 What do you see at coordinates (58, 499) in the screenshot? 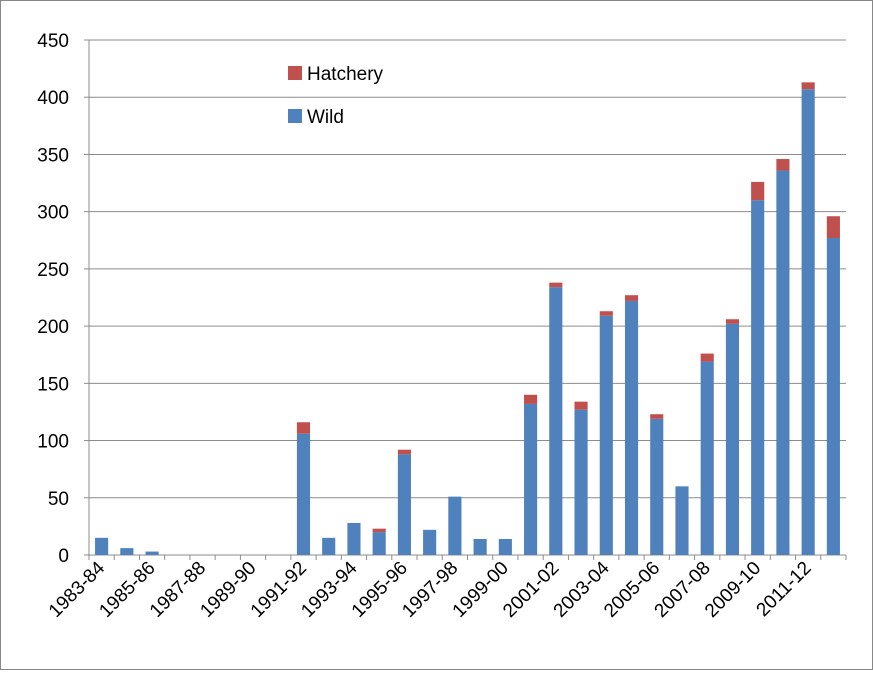
I see `y-tick-label: 50` at bounding box center [58, 499].